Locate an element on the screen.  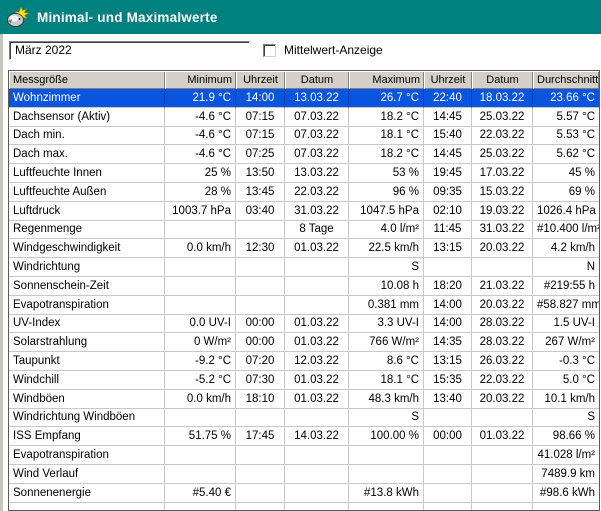
table-row: Windrichtung S N is located at coordinates (304, 267).